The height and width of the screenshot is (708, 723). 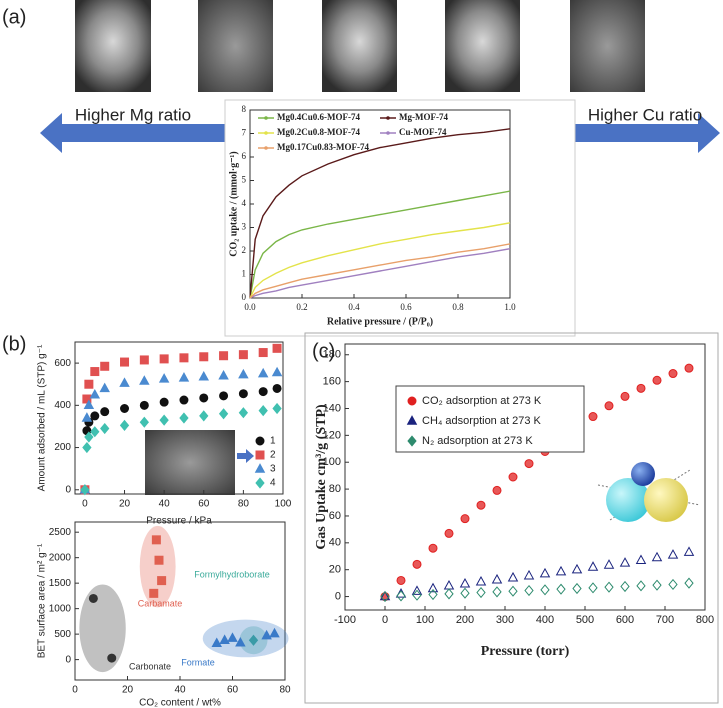 What do you see at coordinates (132, 133) in the screenshot?
I see `arrow-left` at bounding box center [132, 133].